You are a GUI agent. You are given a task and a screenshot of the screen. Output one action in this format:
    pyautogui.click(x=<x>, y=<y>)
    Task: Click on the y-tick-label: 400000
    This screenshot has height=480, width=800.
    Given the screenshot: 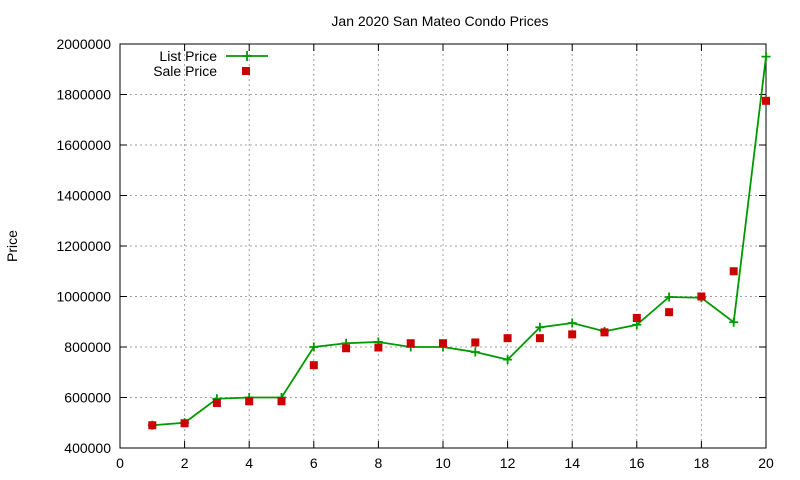 What is the action you would take?
    pyautogui.click(x=87, y=448)
    